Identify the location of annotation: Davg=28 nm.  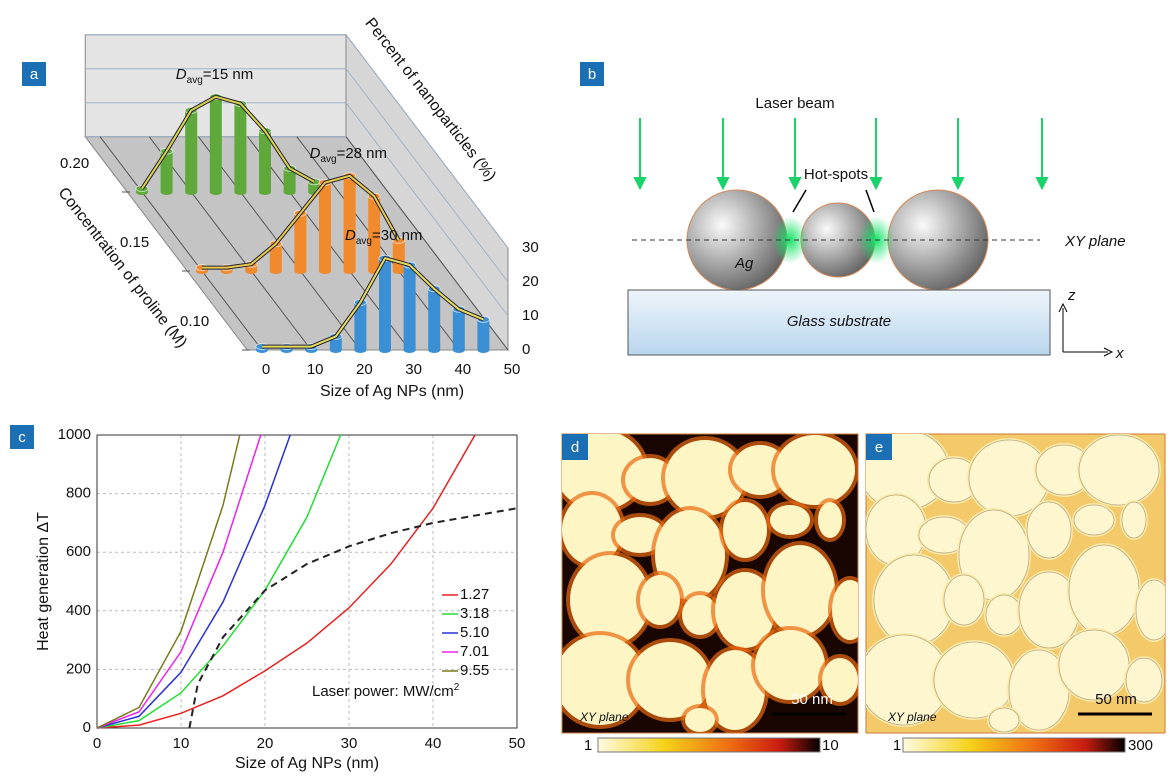
(348, 155).